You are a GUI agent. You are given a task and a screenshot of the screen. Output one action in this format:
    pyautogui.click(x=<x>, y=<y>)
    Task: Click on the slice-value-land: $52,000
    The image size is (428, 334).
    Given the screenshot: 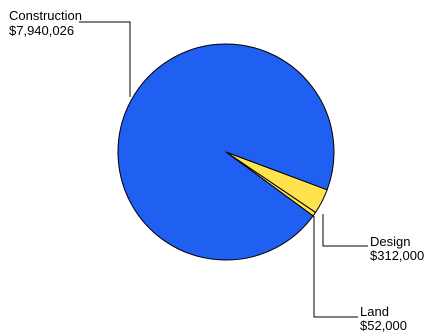 What is the action you would take?
    pyautogui.click(x=383, y=325)
    